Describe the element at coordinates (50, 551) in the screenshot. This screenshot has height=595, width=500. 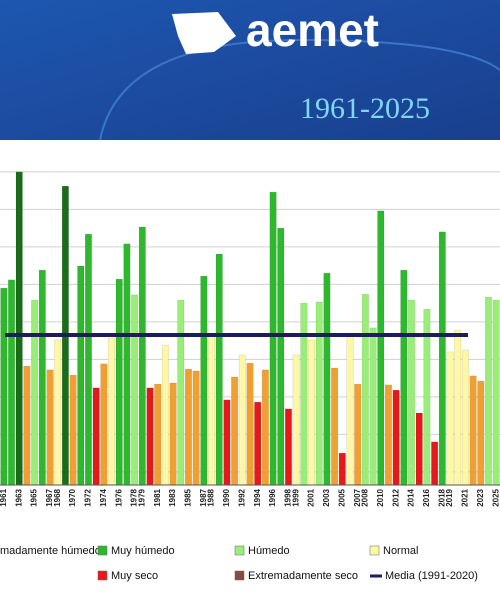
I see `legend-label: madamente húmedo` at that location.